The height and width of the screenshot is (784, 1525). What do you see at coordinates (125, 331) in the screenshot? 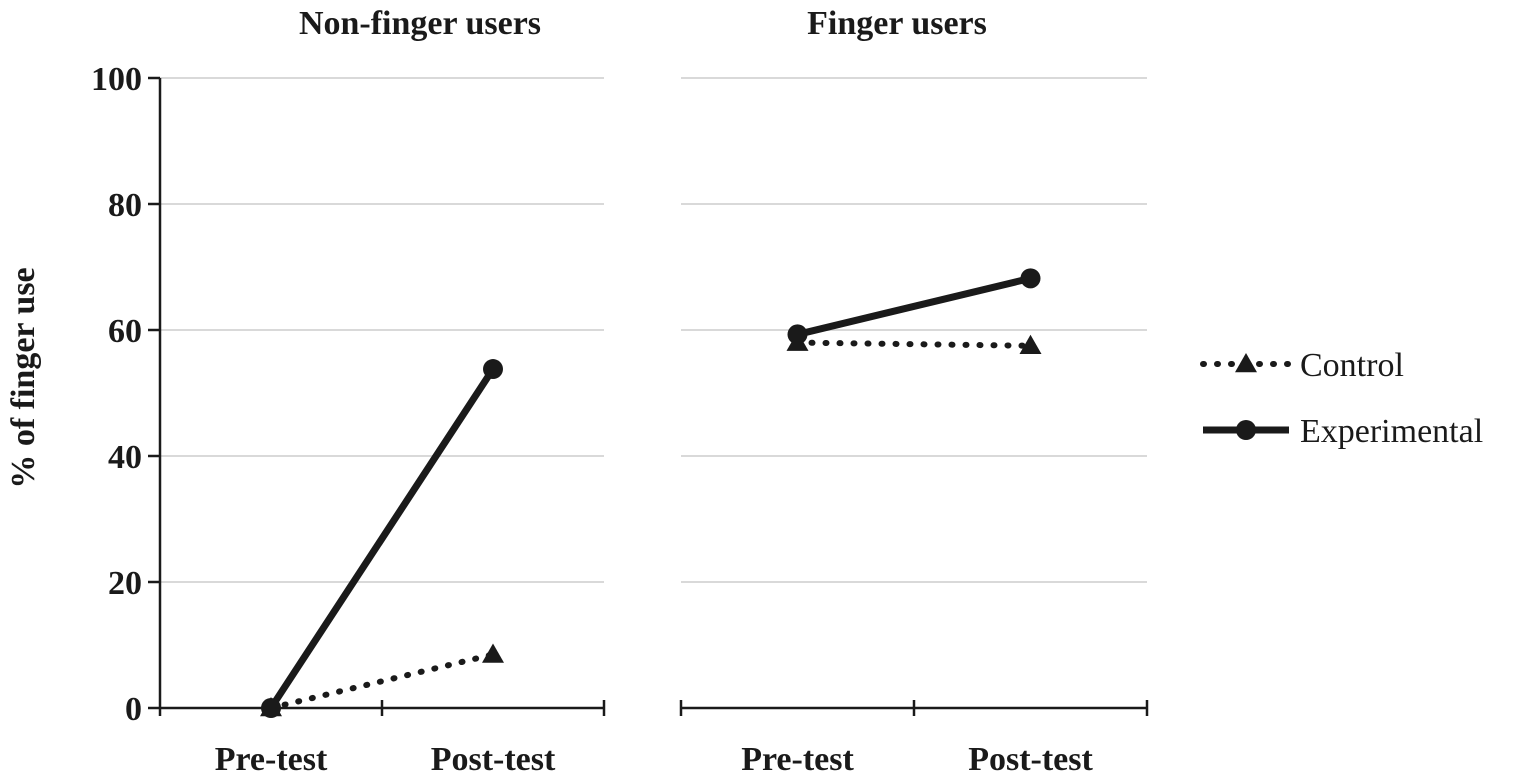
I see `y-tick-label: 60` at bounding box center [125, 331].